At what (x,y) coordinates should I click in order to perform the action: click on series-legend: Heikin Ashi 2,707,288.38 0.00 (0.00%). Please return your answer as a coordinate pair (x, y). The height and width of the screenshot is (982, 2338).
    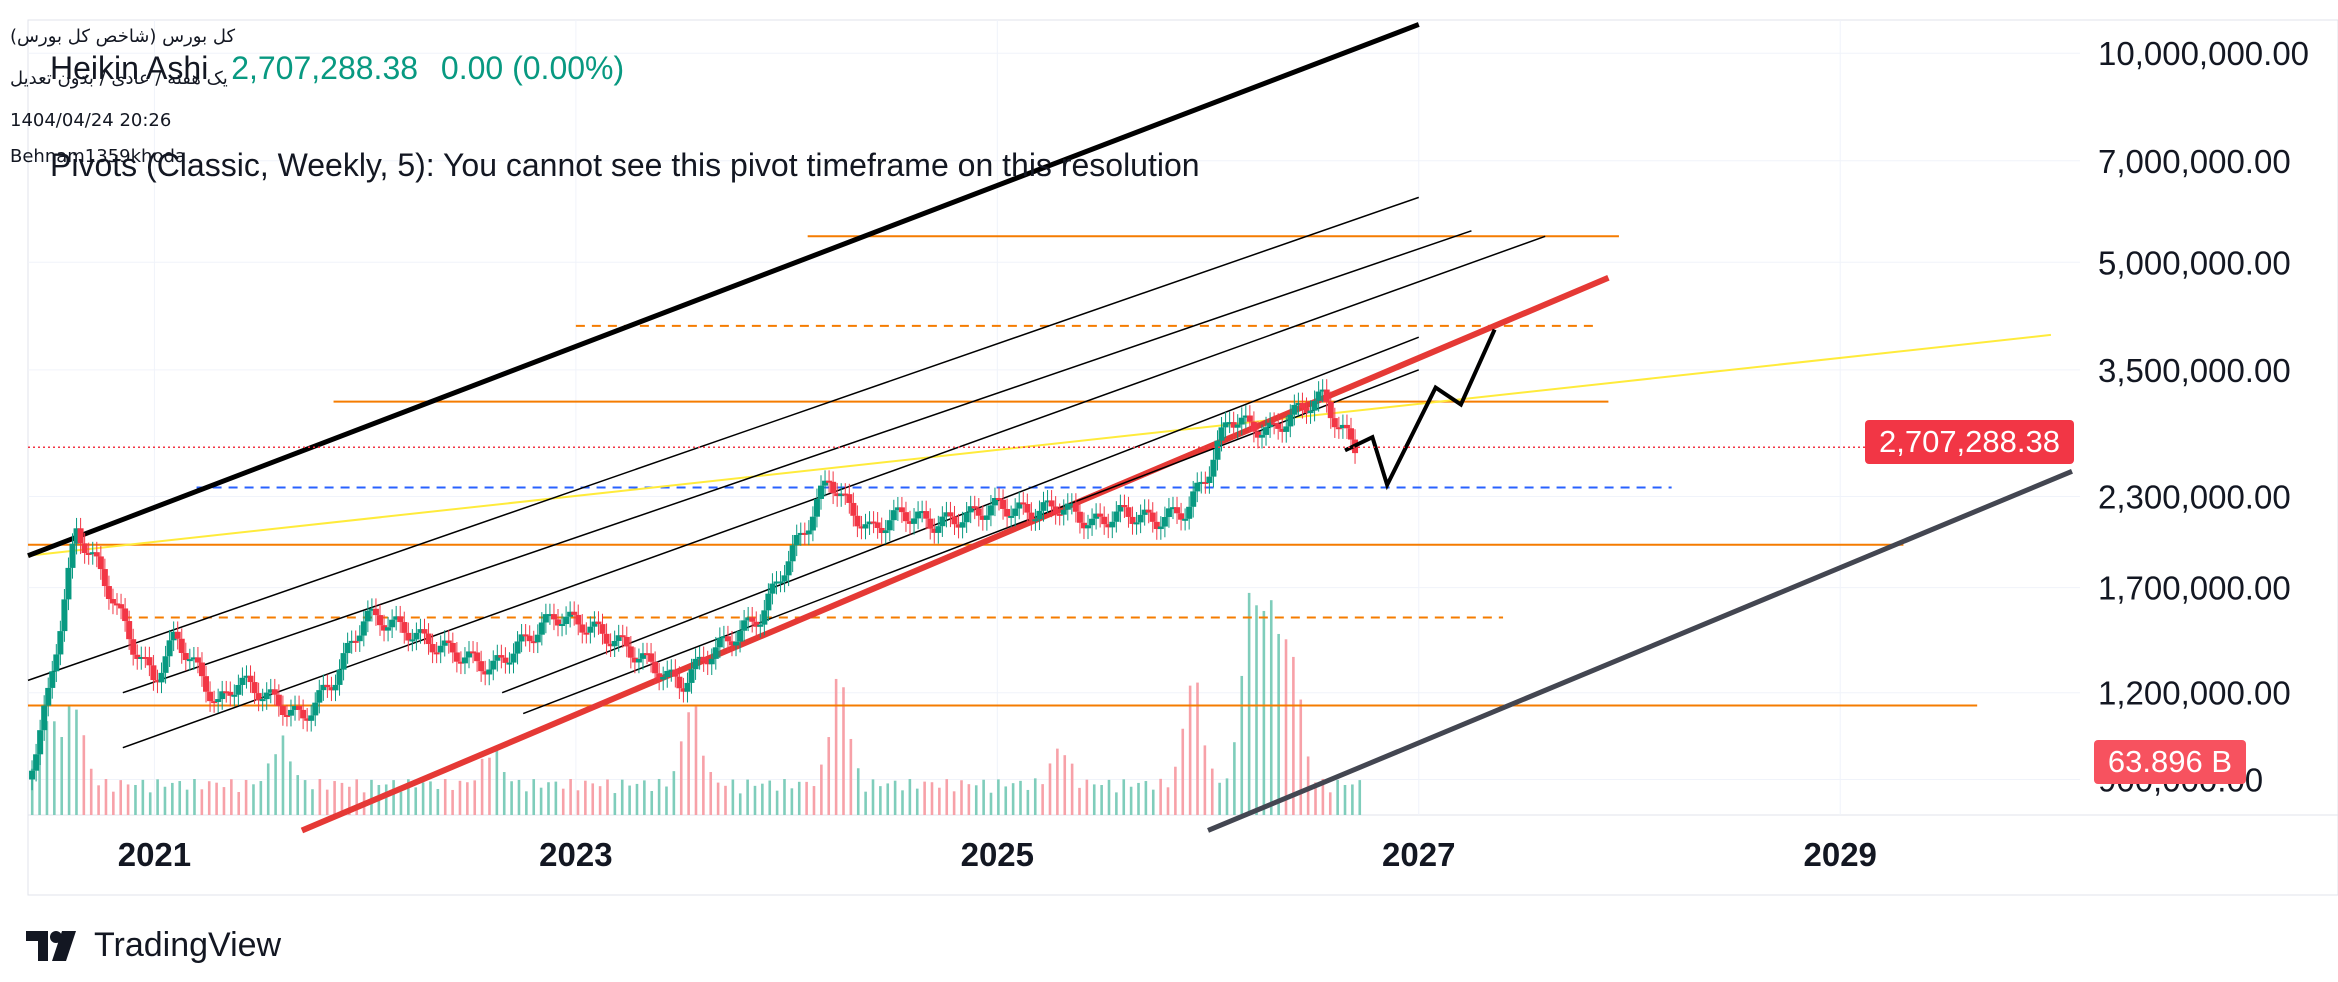
    Looking at the image, I should click on (337, 68).